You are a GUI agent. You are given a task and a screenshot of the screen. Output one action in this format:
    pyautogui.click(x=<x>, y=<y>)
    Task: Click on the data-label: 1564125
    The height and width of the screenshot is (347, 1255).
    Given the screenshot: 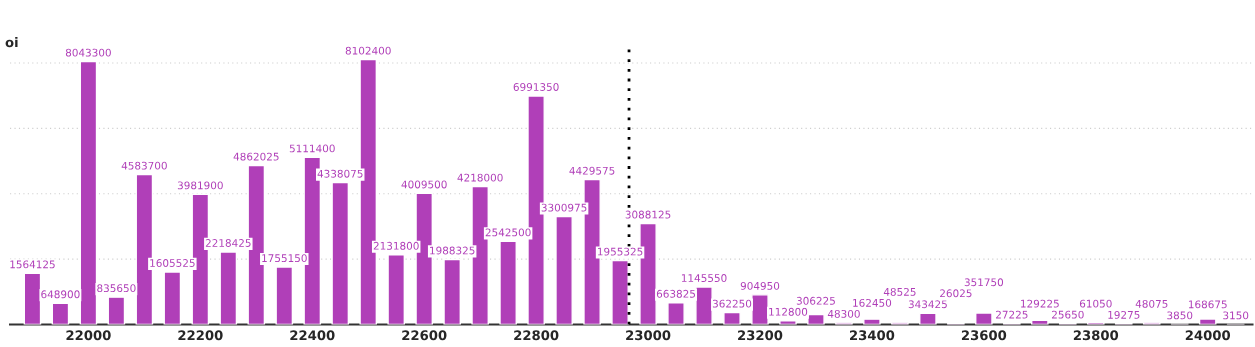 What is the action you would take?
    pyautogui.click(x=32, y=264)
    